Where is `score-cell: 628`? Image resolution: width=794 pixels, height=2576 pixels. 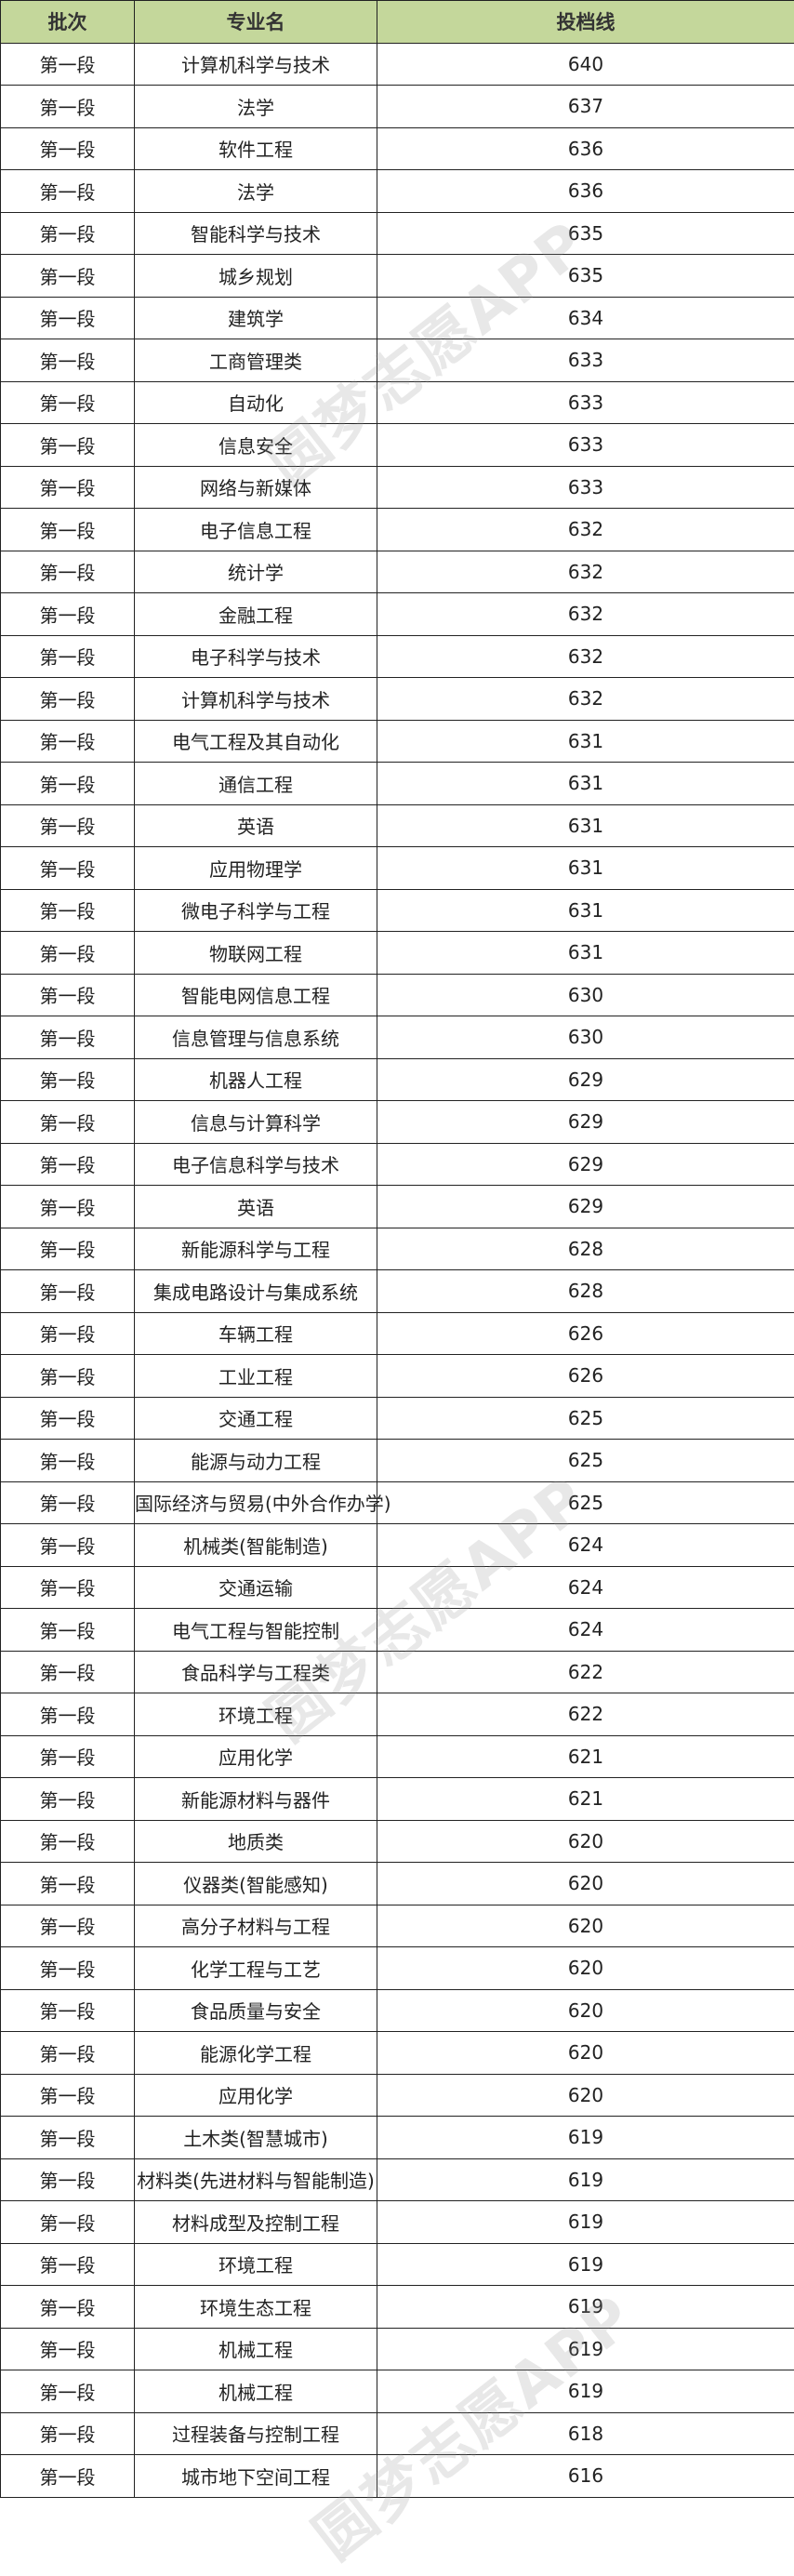
score-cell: 628 is located at coordinates (585, 1291).